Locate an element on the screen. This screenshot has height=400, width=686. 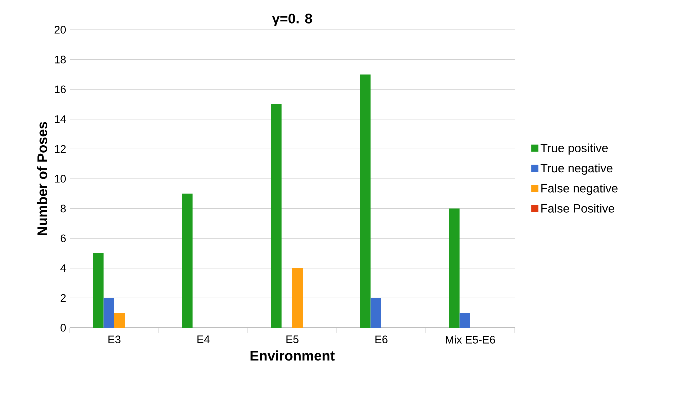
y-tick-label: 10 is located at coordinates (60, 179).